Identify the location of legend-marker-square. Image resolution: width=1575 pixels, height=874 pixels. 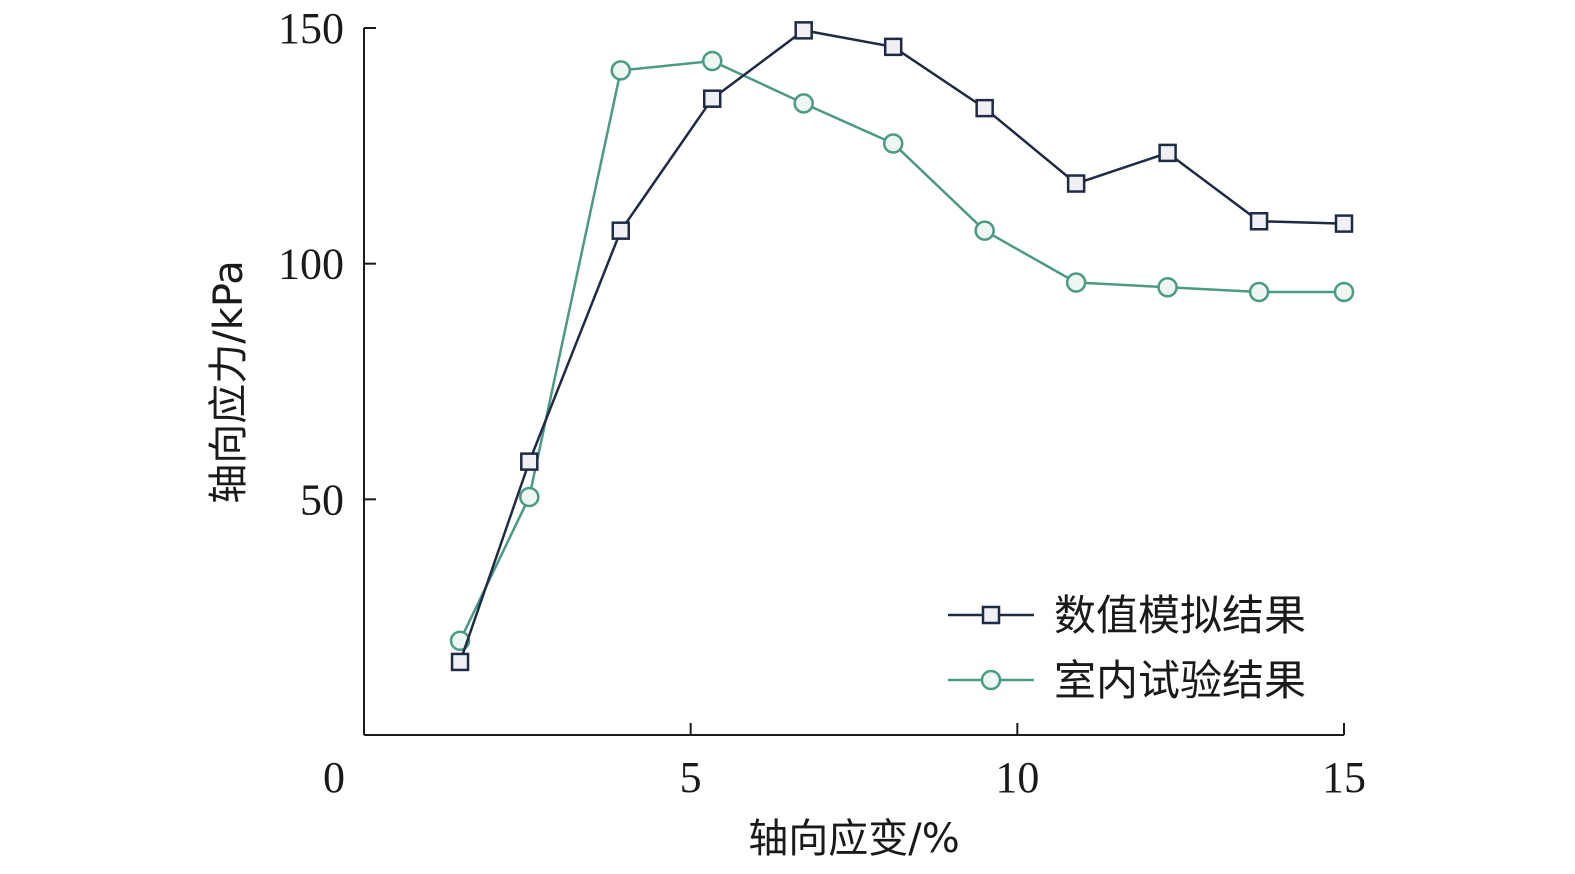
(991, 615).